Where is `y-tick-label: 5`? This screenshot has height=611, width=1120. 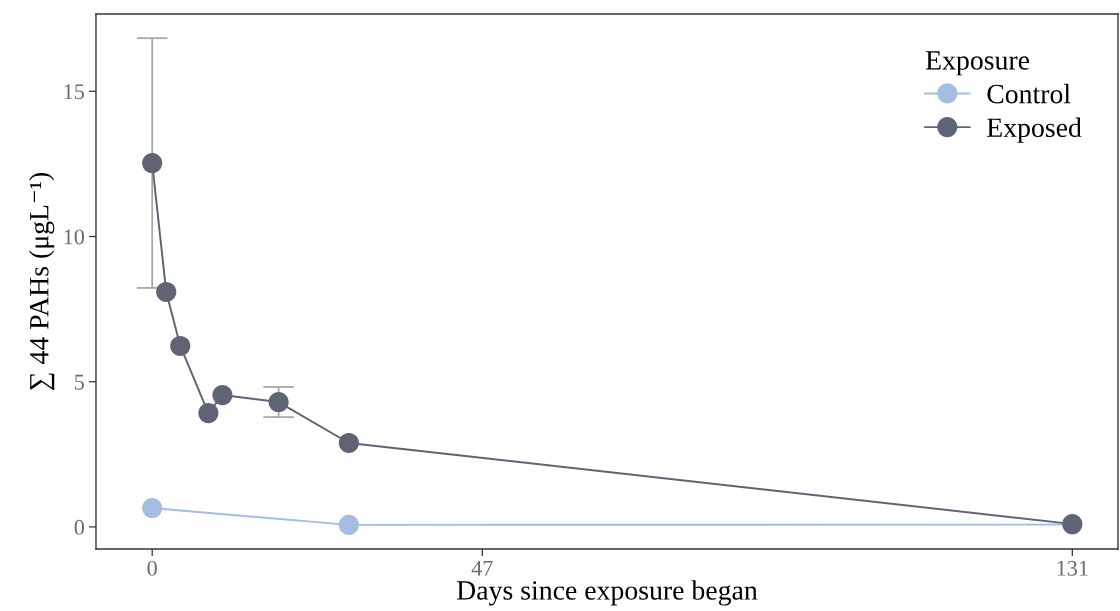
y-tick-label: 5 is located at coordinates (79, 382).